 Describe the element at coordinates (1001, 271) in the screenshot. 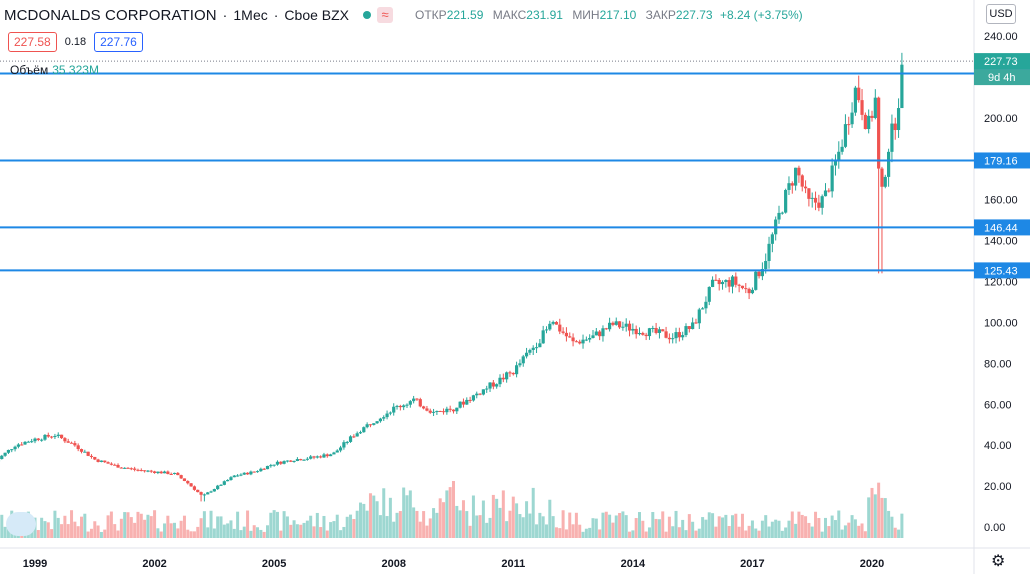

I see `line-price-tag: 125.43` at that location.